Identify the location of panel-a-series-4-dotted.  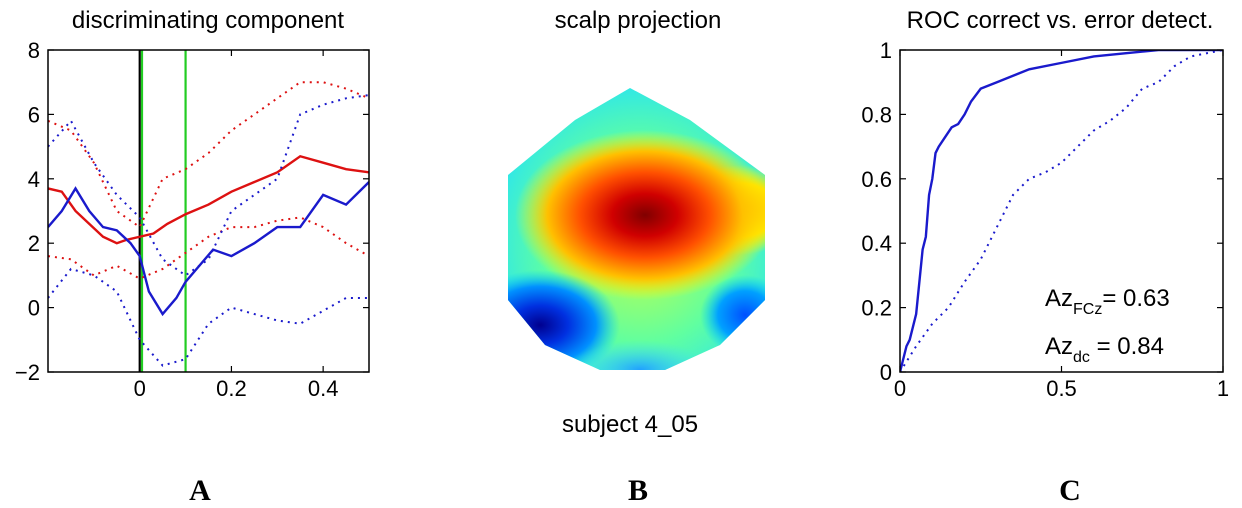
(208, 185).